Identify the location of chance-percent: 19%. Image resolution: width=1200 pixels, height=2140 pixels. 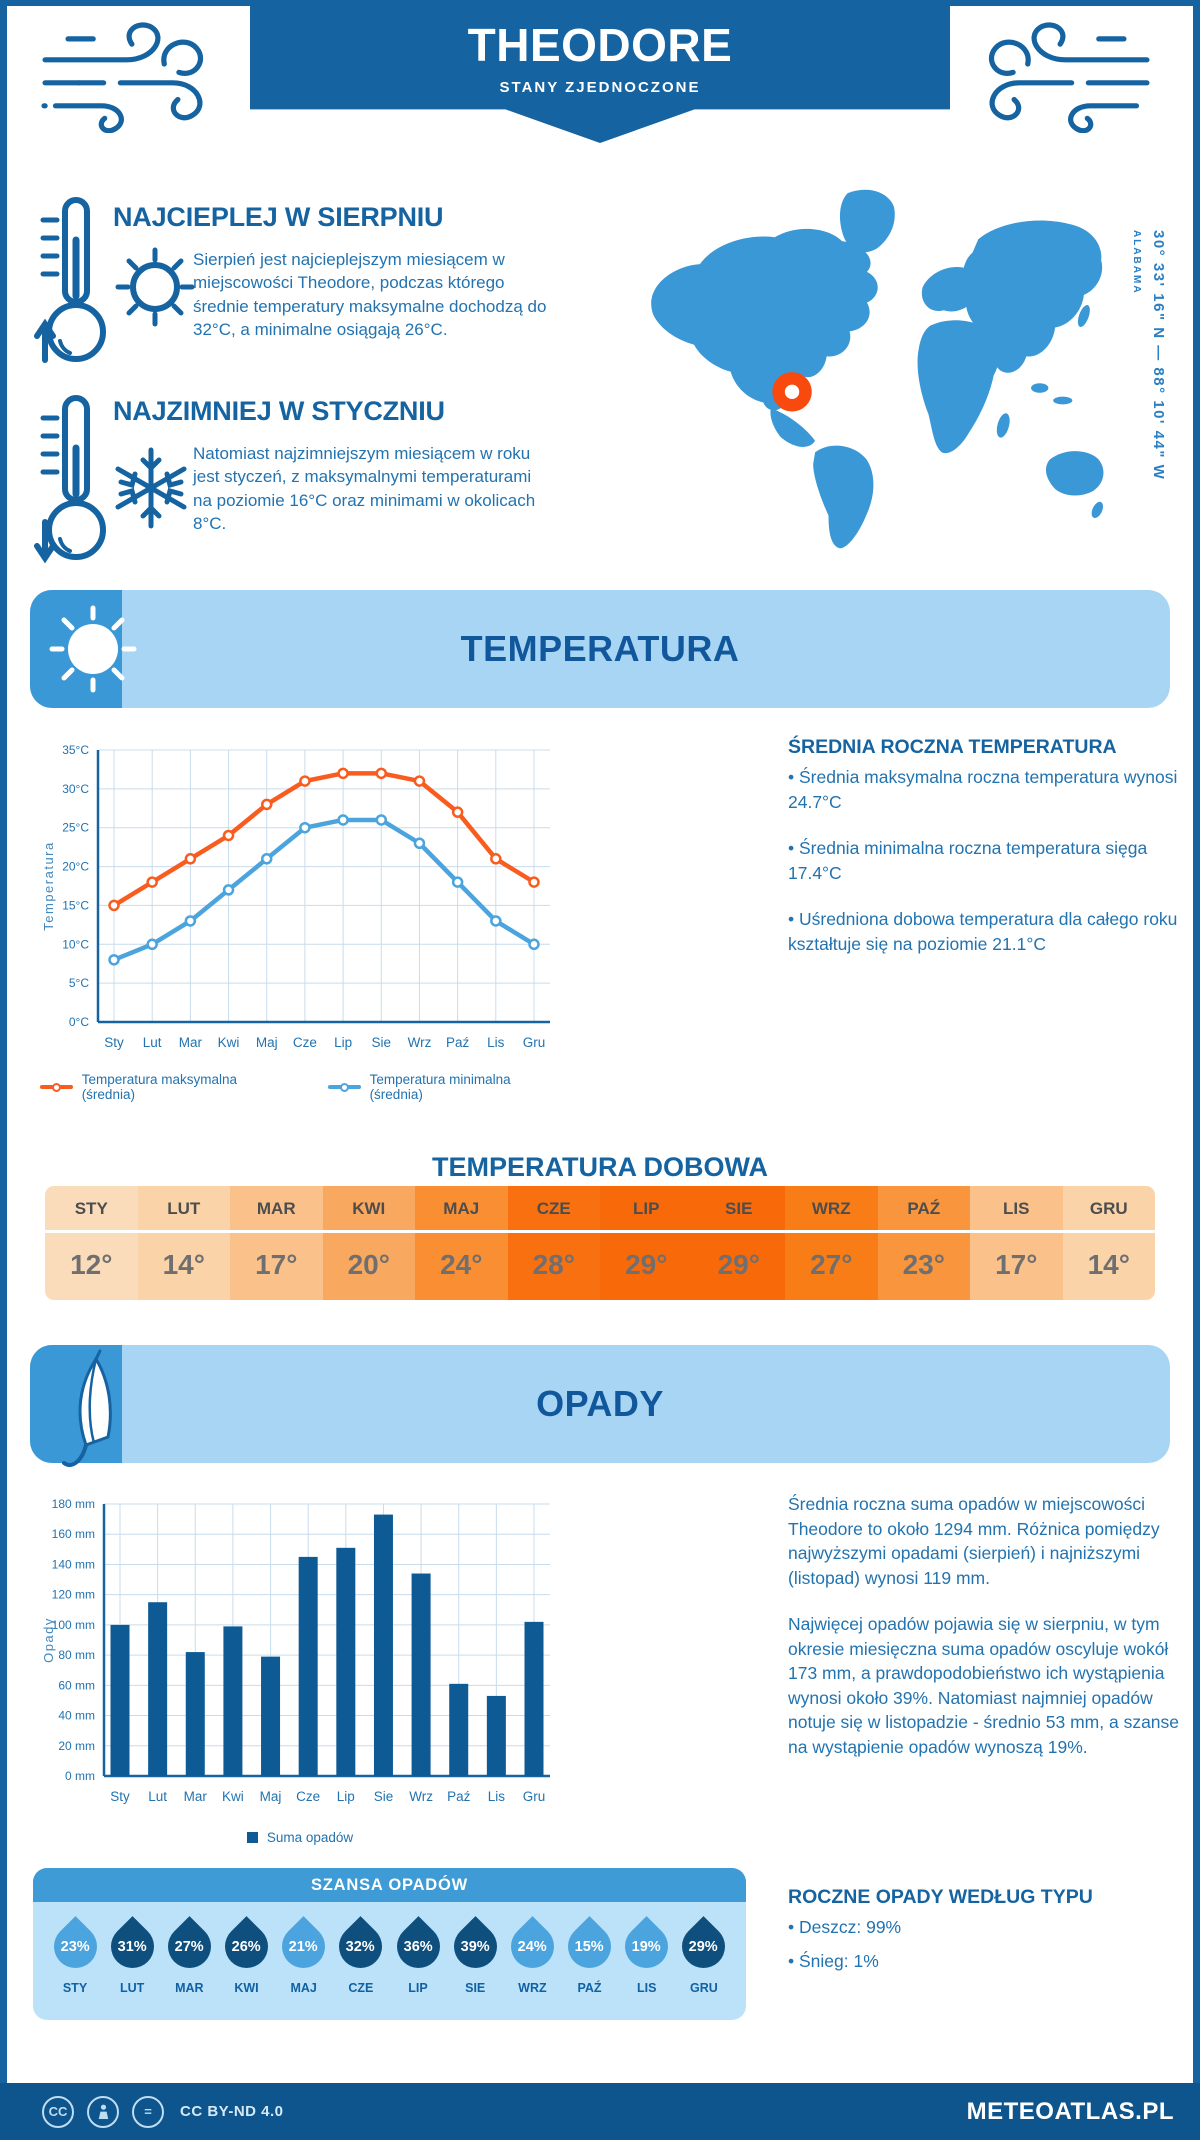
(647, 1946).